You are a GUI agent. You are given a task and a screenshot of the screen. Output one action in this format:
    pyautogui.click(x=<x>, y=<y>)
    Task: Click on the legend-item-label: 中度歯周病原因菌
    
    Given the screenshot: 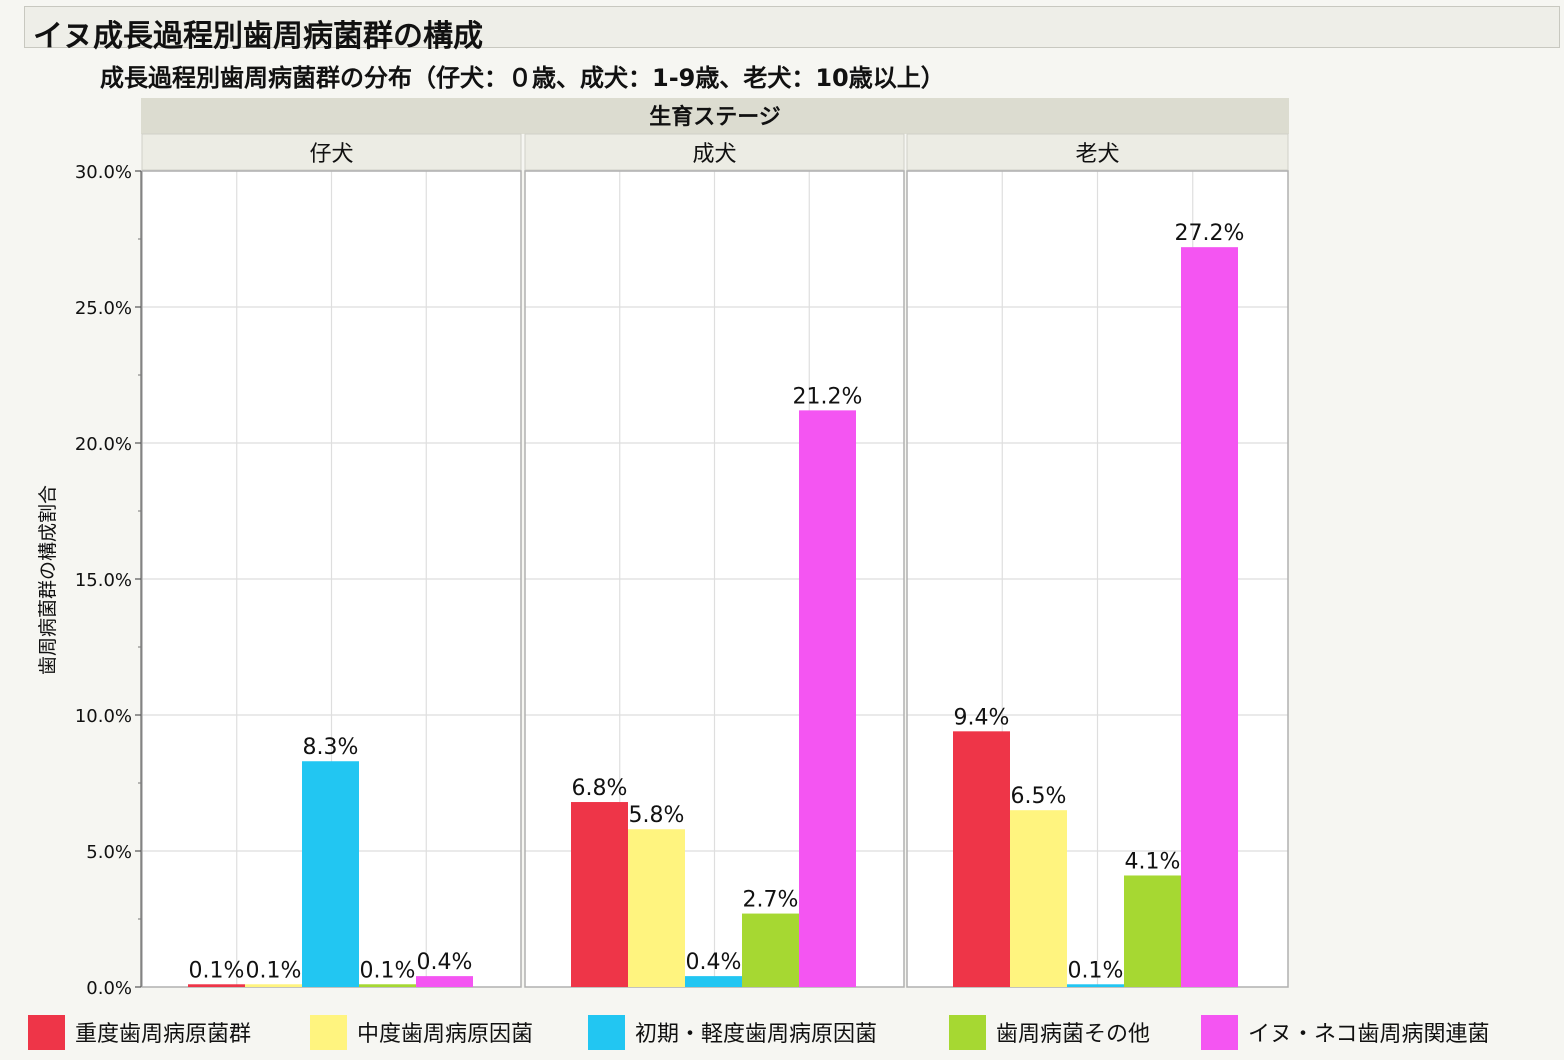 What is the action you would take?
    pyautogui.click(x=445, y=1034)
    